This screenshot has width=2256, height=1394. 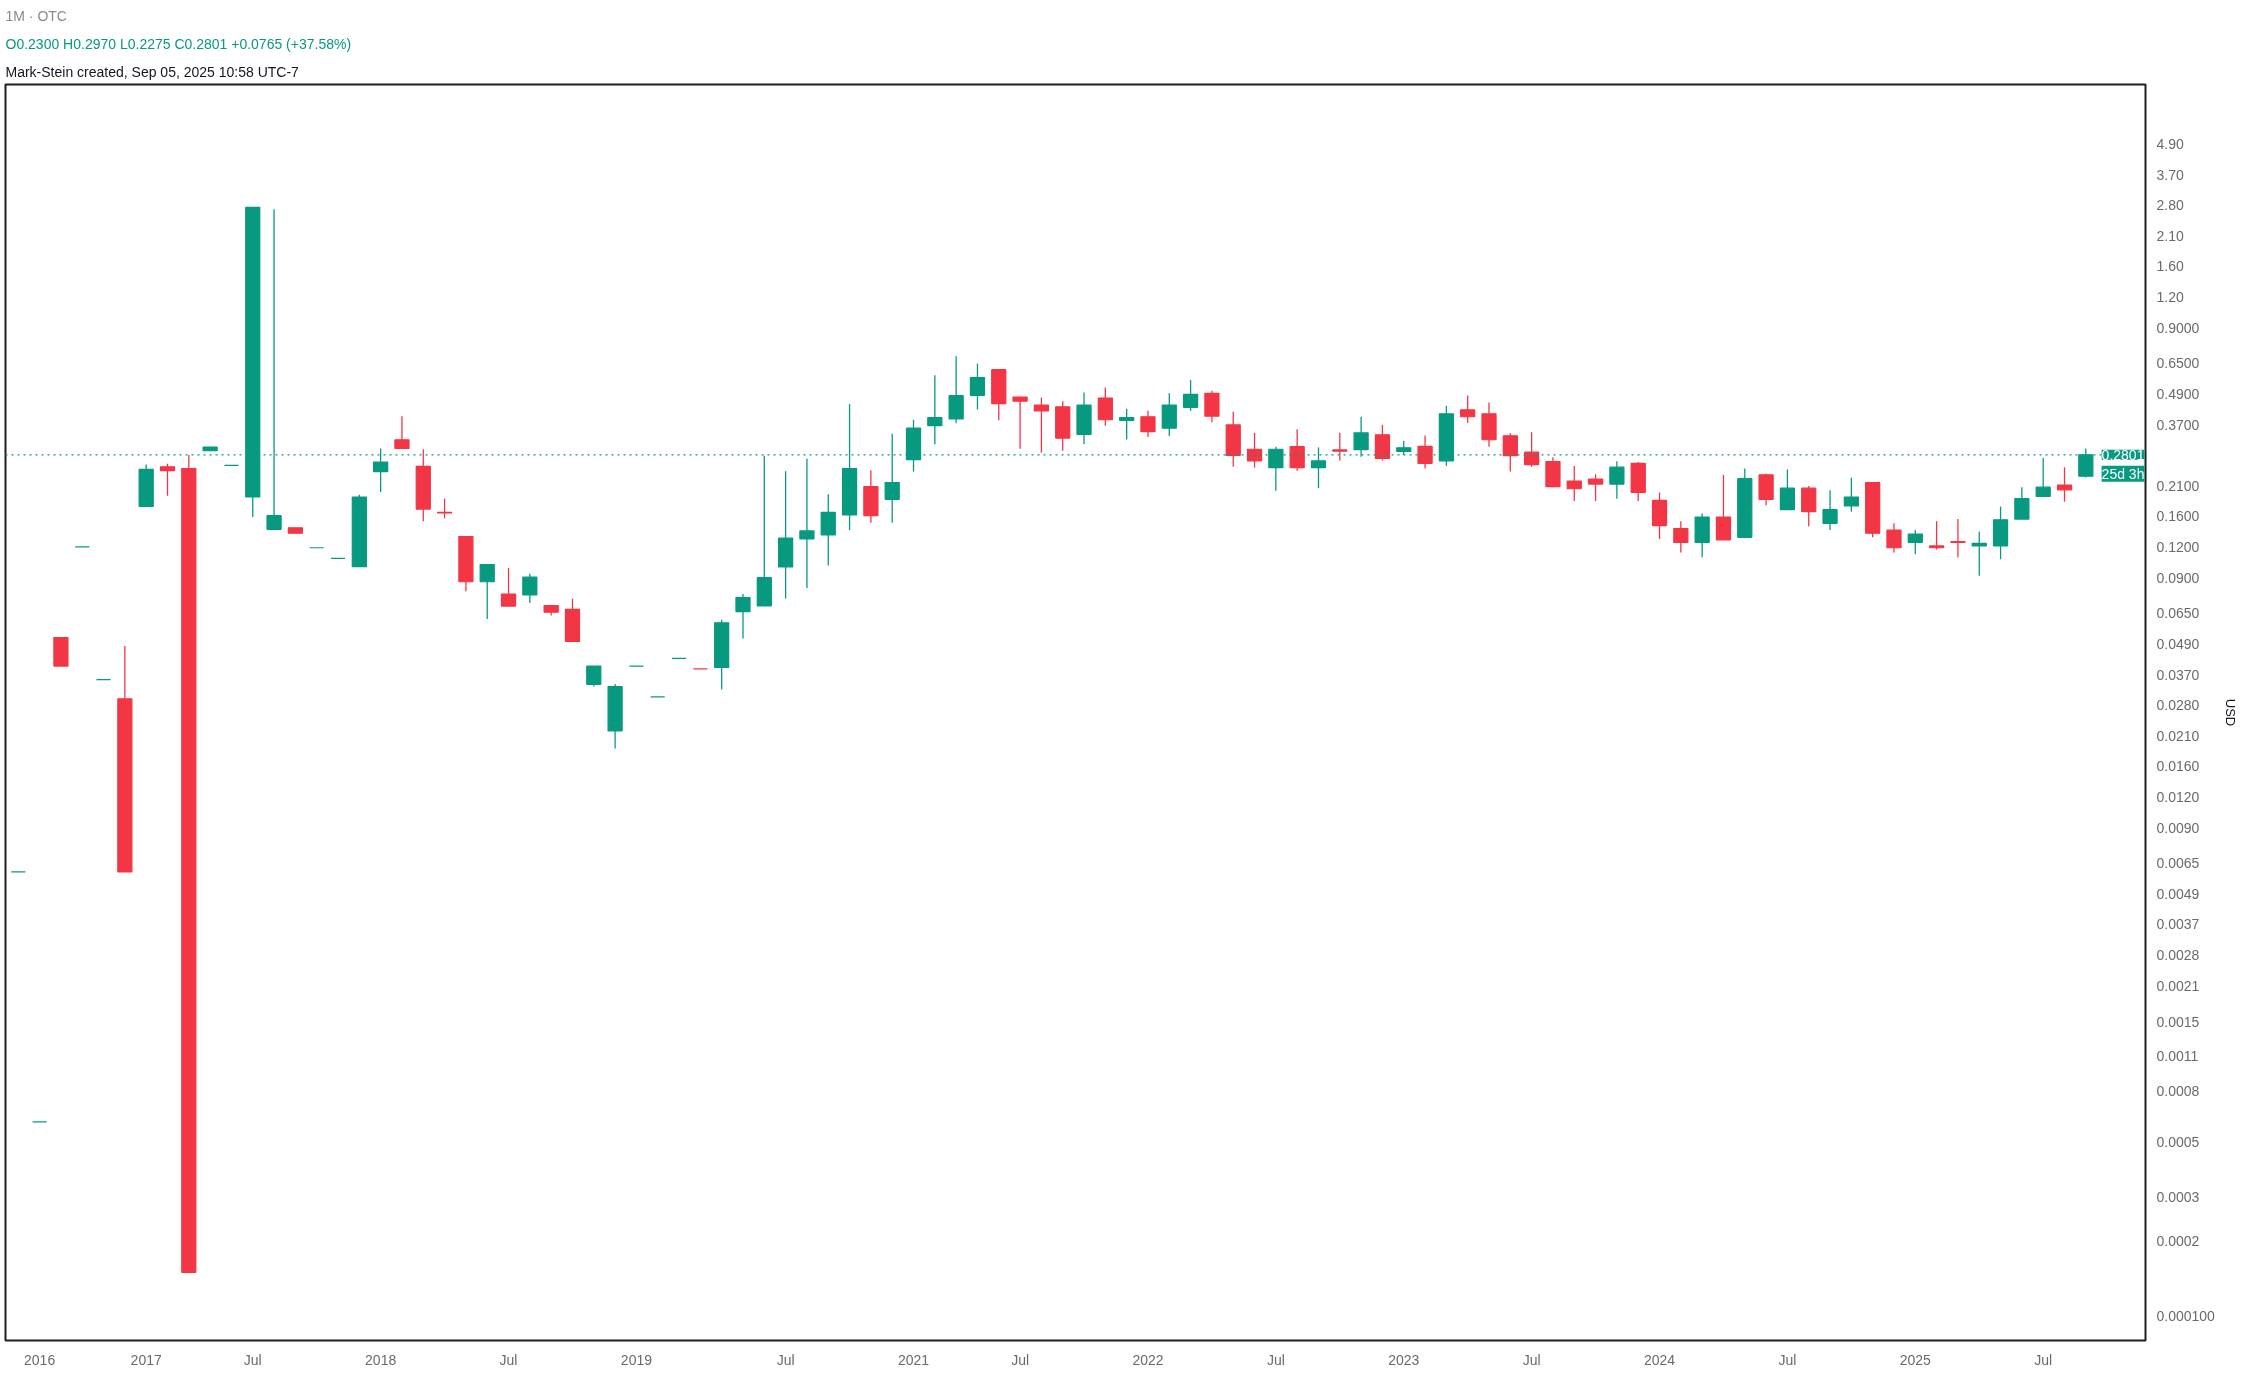 I want to click on x-tick-label: 2024, so click(x=1659, y=1359).